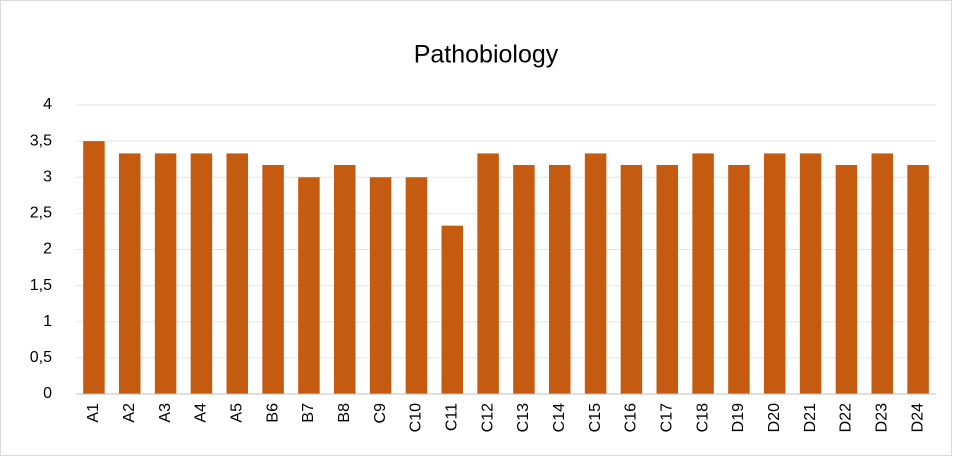  I want to click on x-tick-label: D21, so click(810, 417).